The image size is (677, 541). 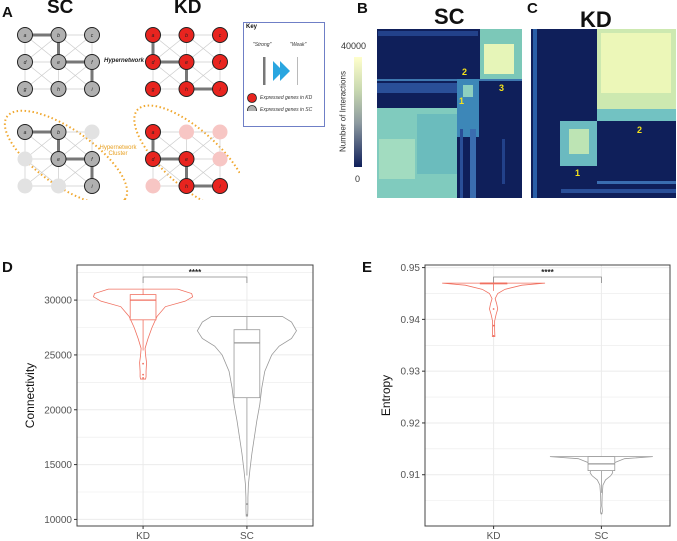 What do you see at coordinates (143, 536) in the screenshot?
I see `x-tick-label: KD` at bounding box center [143, 536].